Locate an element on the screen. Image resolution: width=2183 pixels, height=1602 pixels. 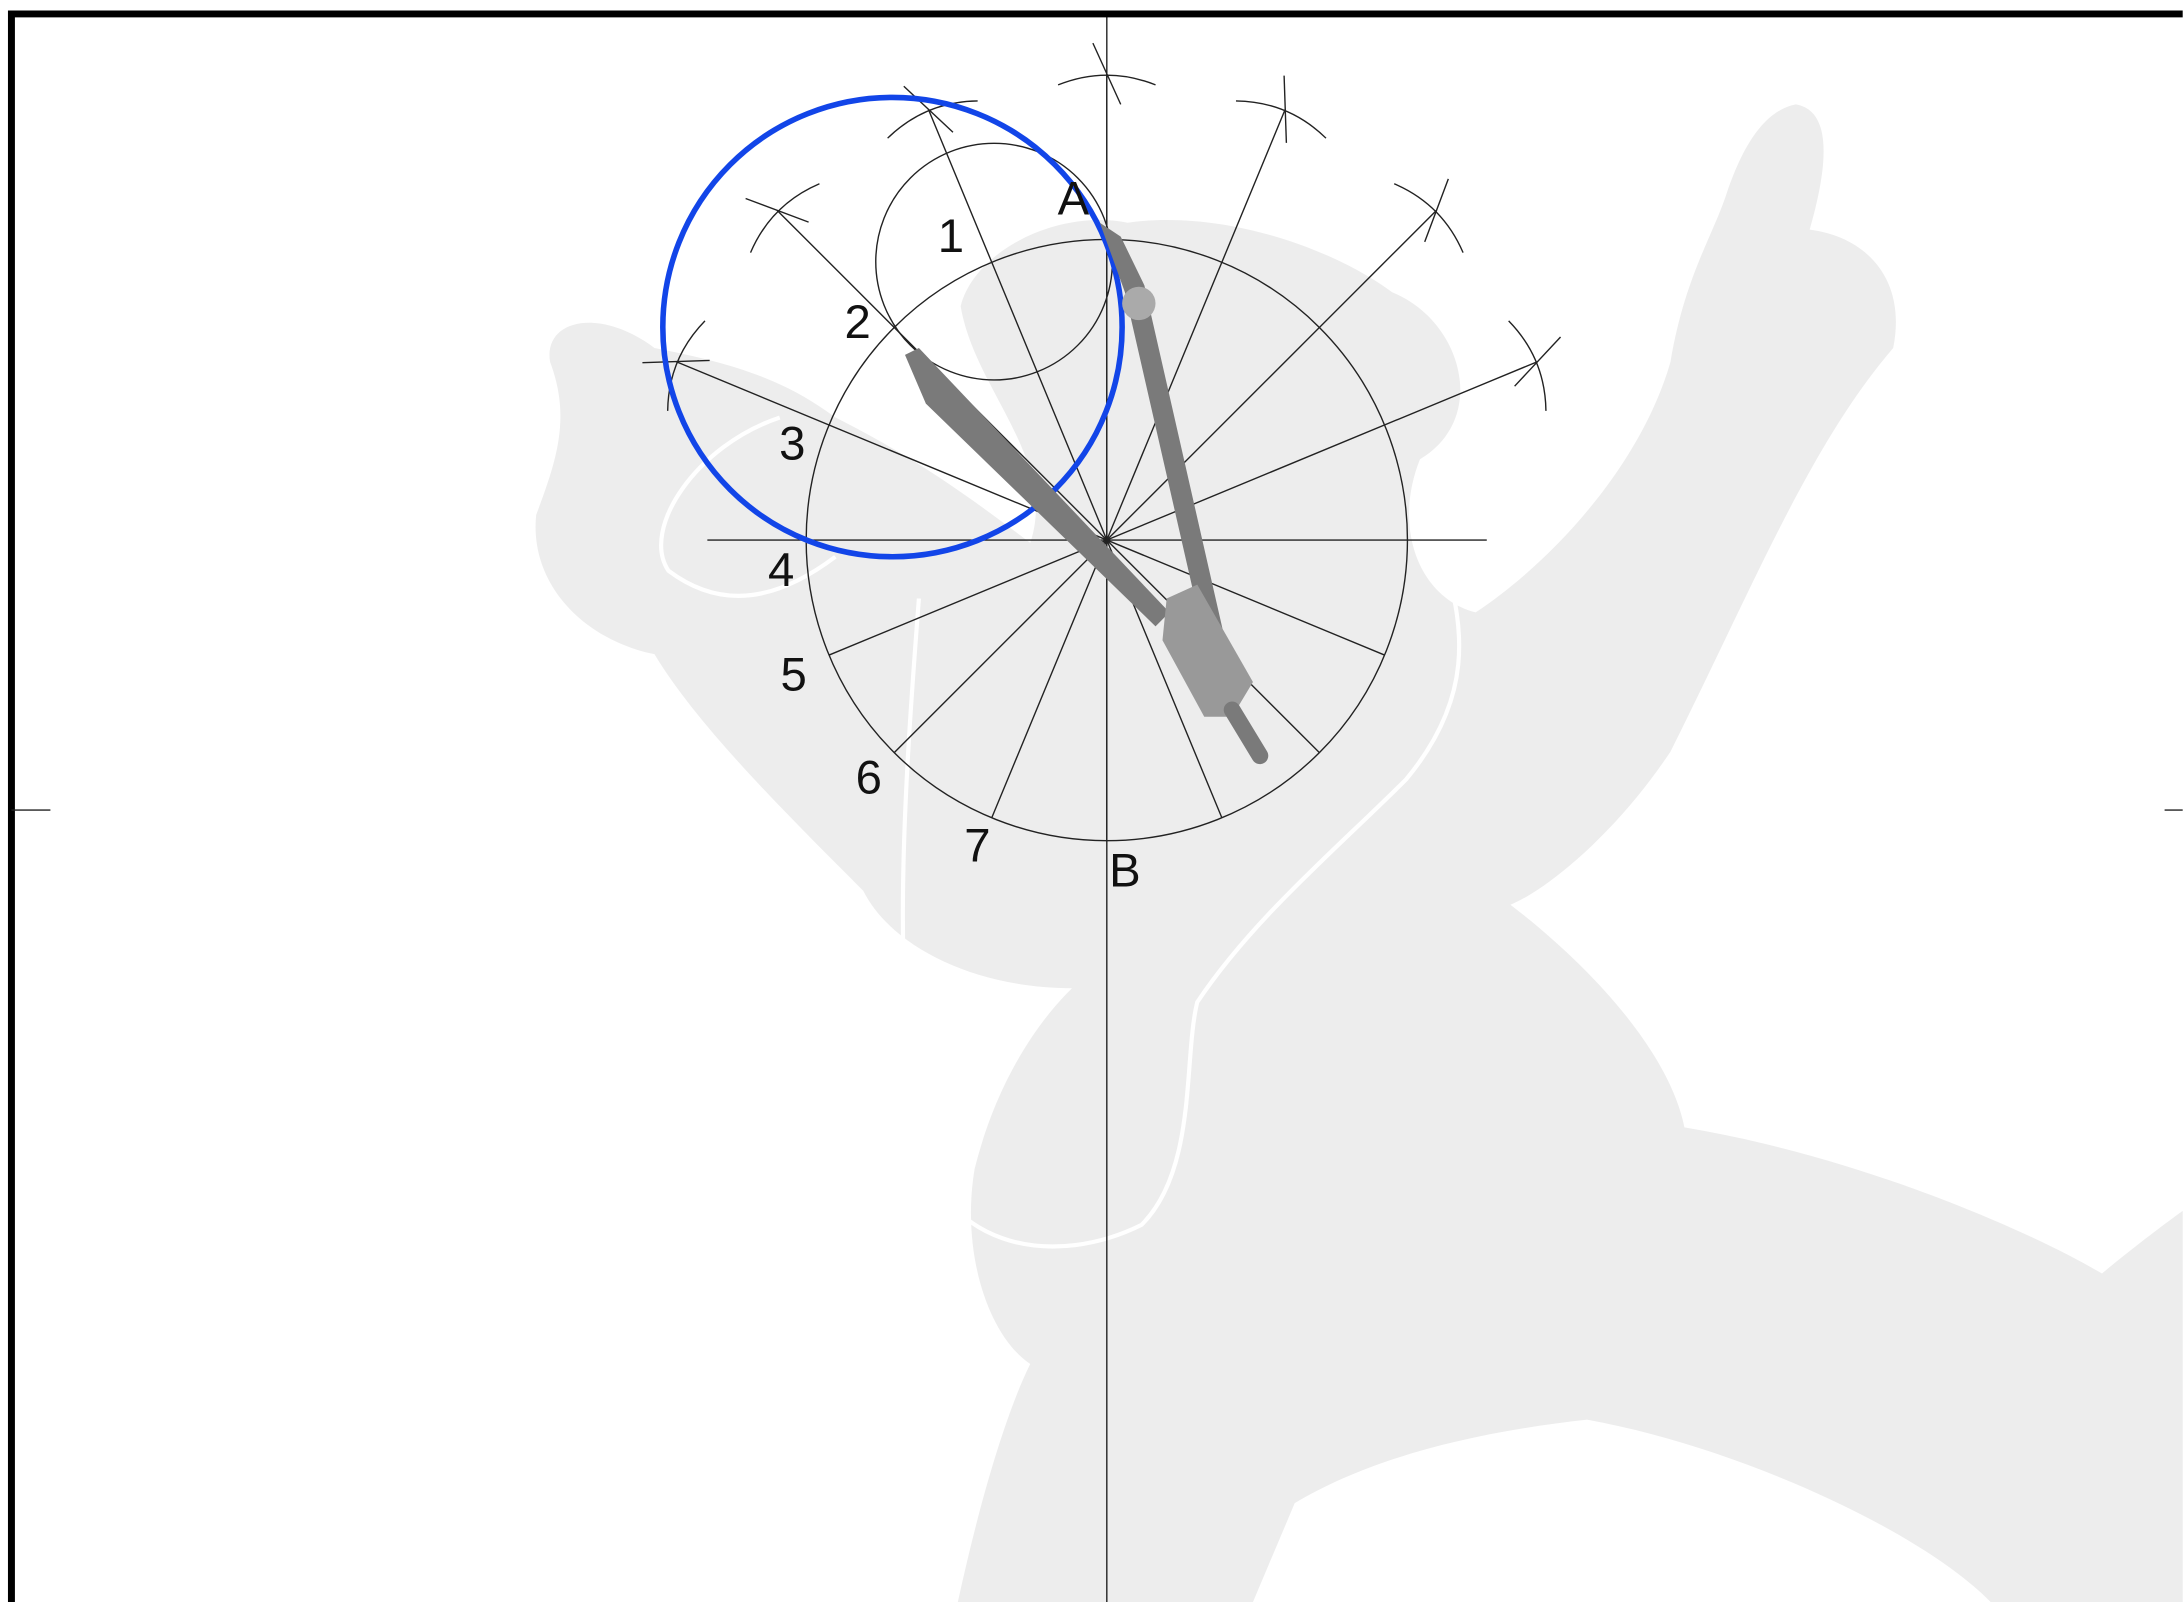
compass-leg-right is located at coordinates (1162, 434).